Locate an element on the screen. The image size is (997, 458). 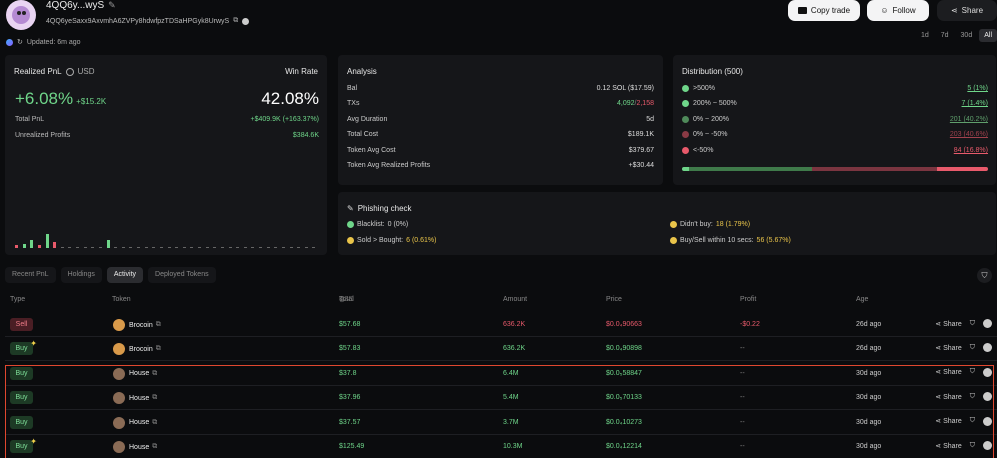
amount-value: 5.4M is located at coordinates (511, 398).